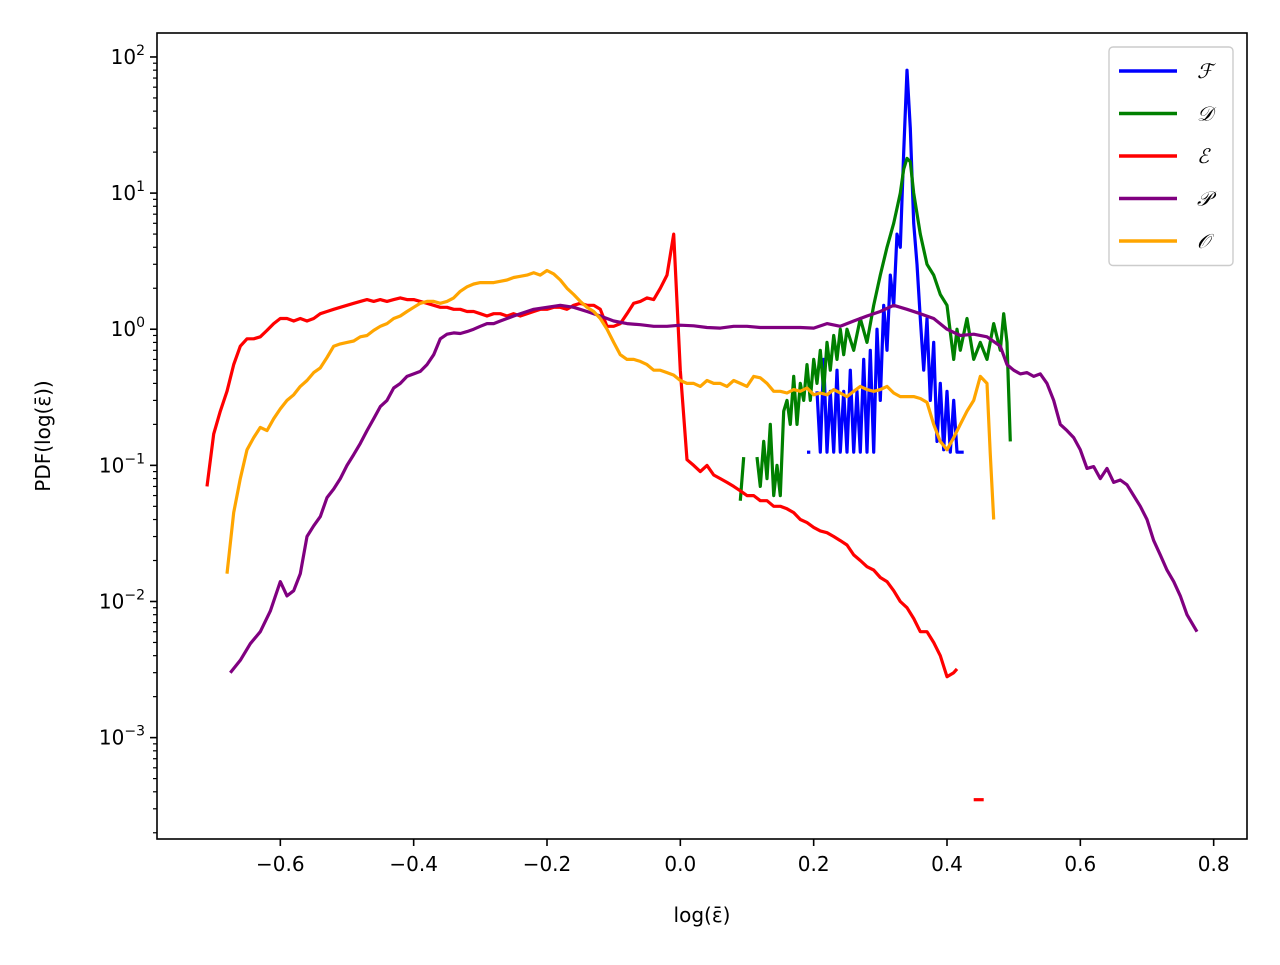  What do you see at coordinates (1214, 864) in the screenshot?
I see `x-tick-label: 0.8` at bounding box center [1214, 864].